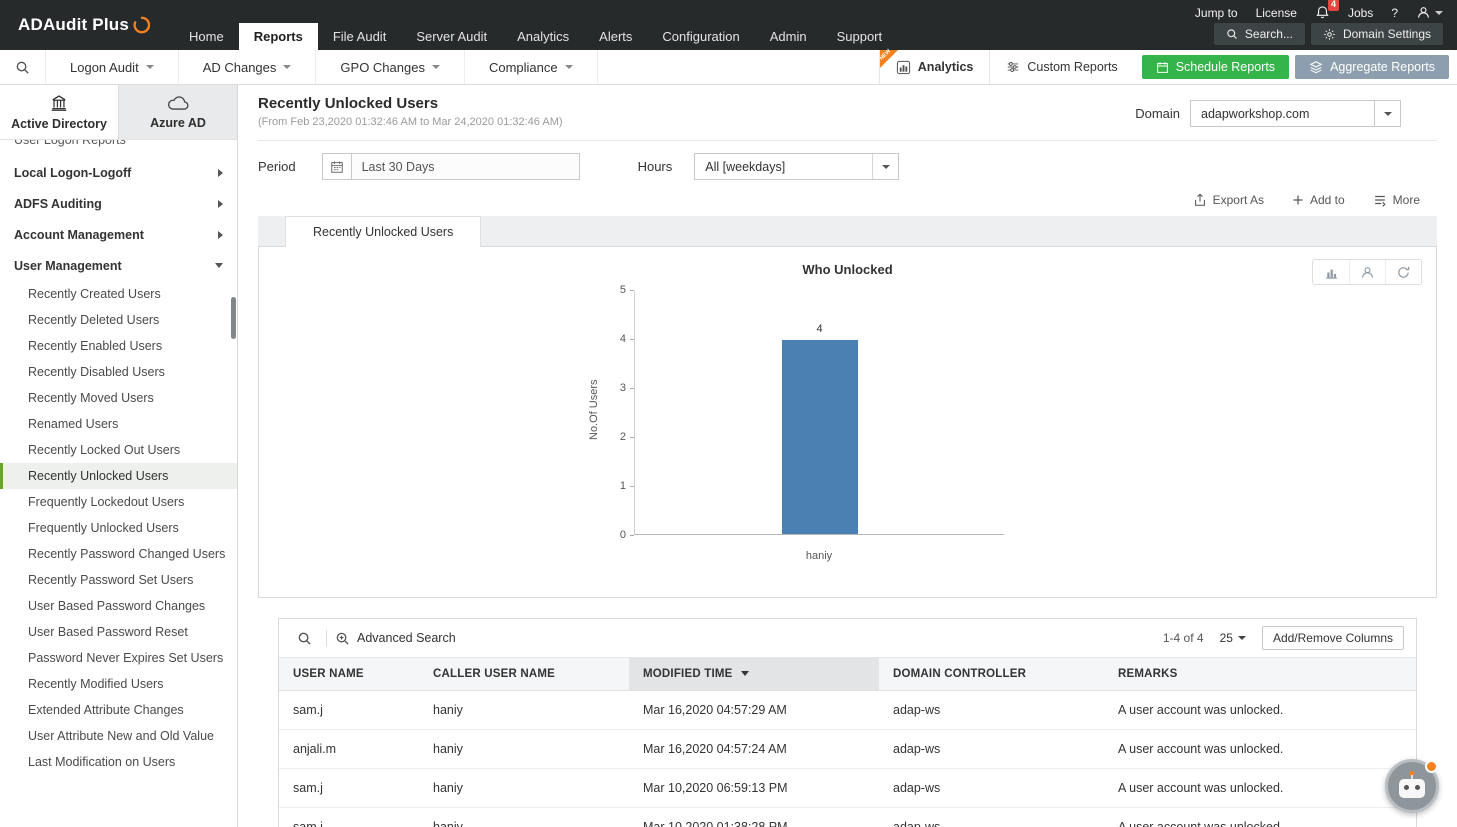 The height and width of the screenshot is (827, 1457). Describe the element at coordinates (1429, 12) in the screenshot. I see `account-menu` at that location.